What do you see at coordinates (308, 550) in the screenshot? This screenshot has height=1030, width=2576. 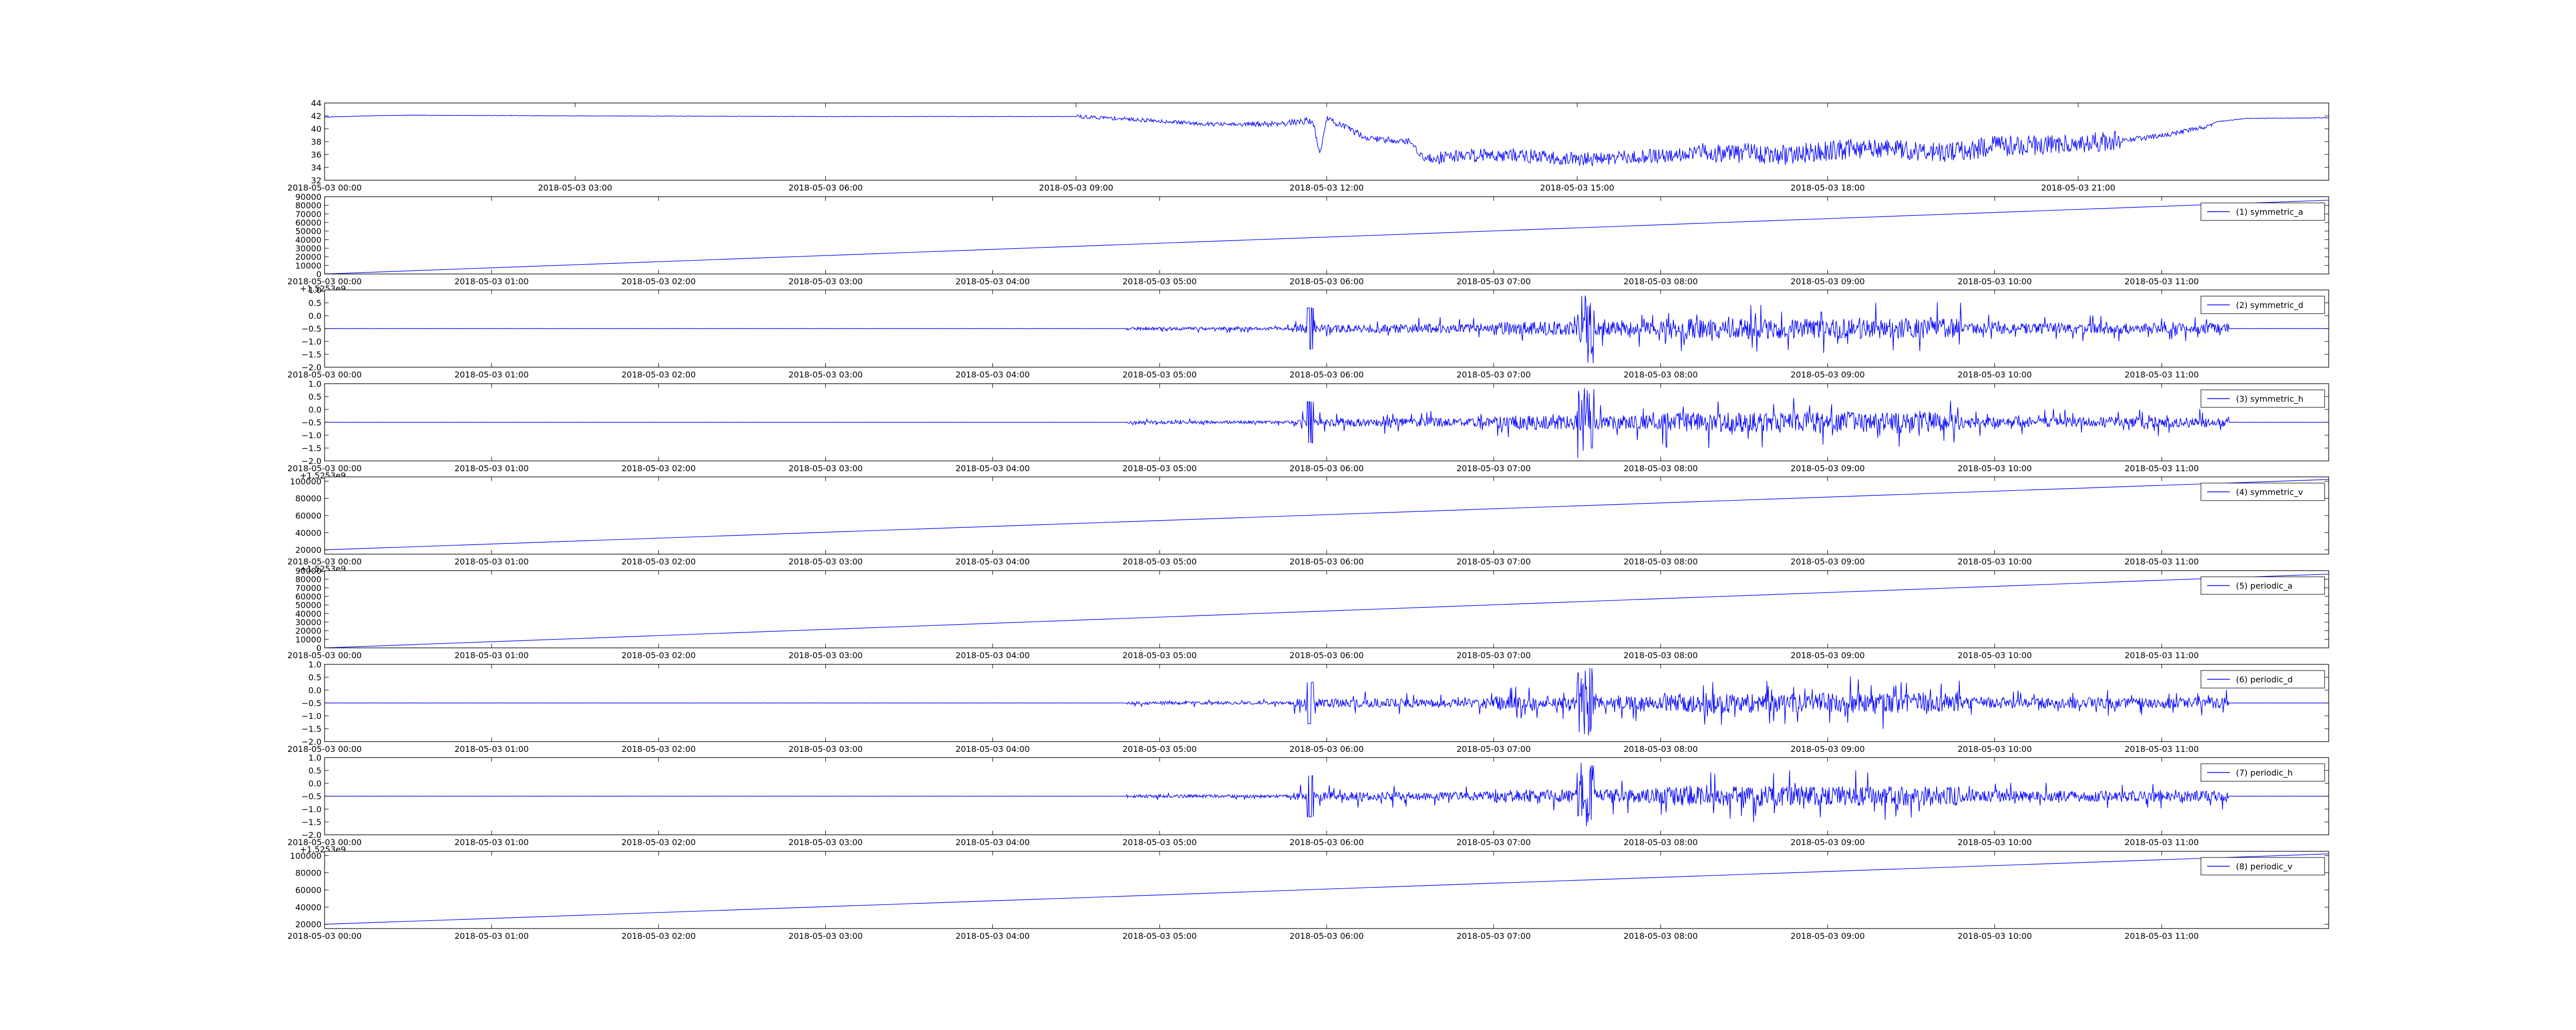 I see `y-tick-label: 20000` at bounding box center [308, 550].